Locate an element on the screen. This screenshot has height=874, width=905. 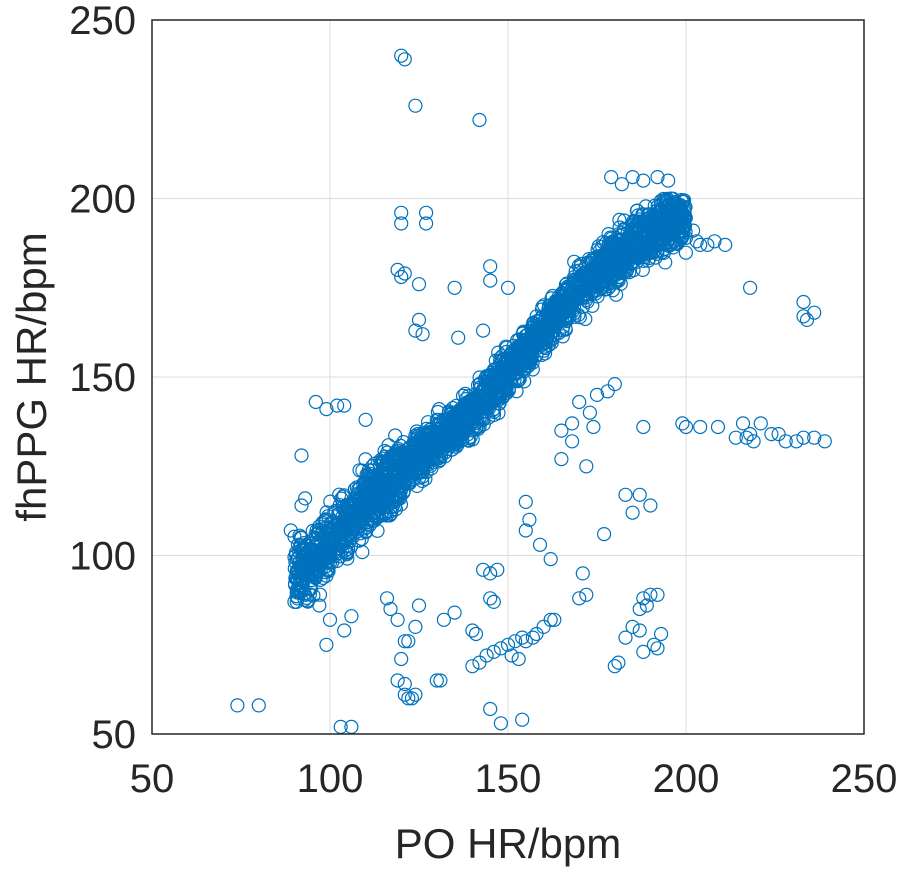
y-tick-label: 100 is located at coordinates (102, 557).